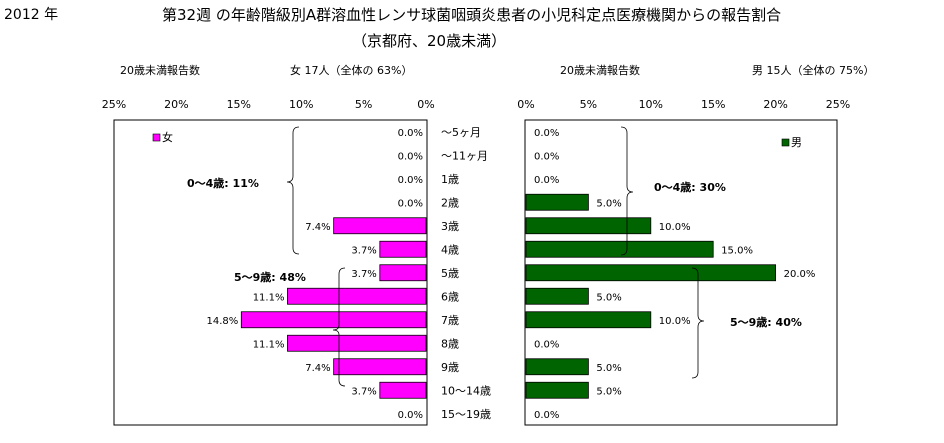 The width and height of the screenshot is (944, 443). What do you see at coordinates (450, 226) in the screenshot?
I see `category-label: 3歳` at bounding box center [450, 226].